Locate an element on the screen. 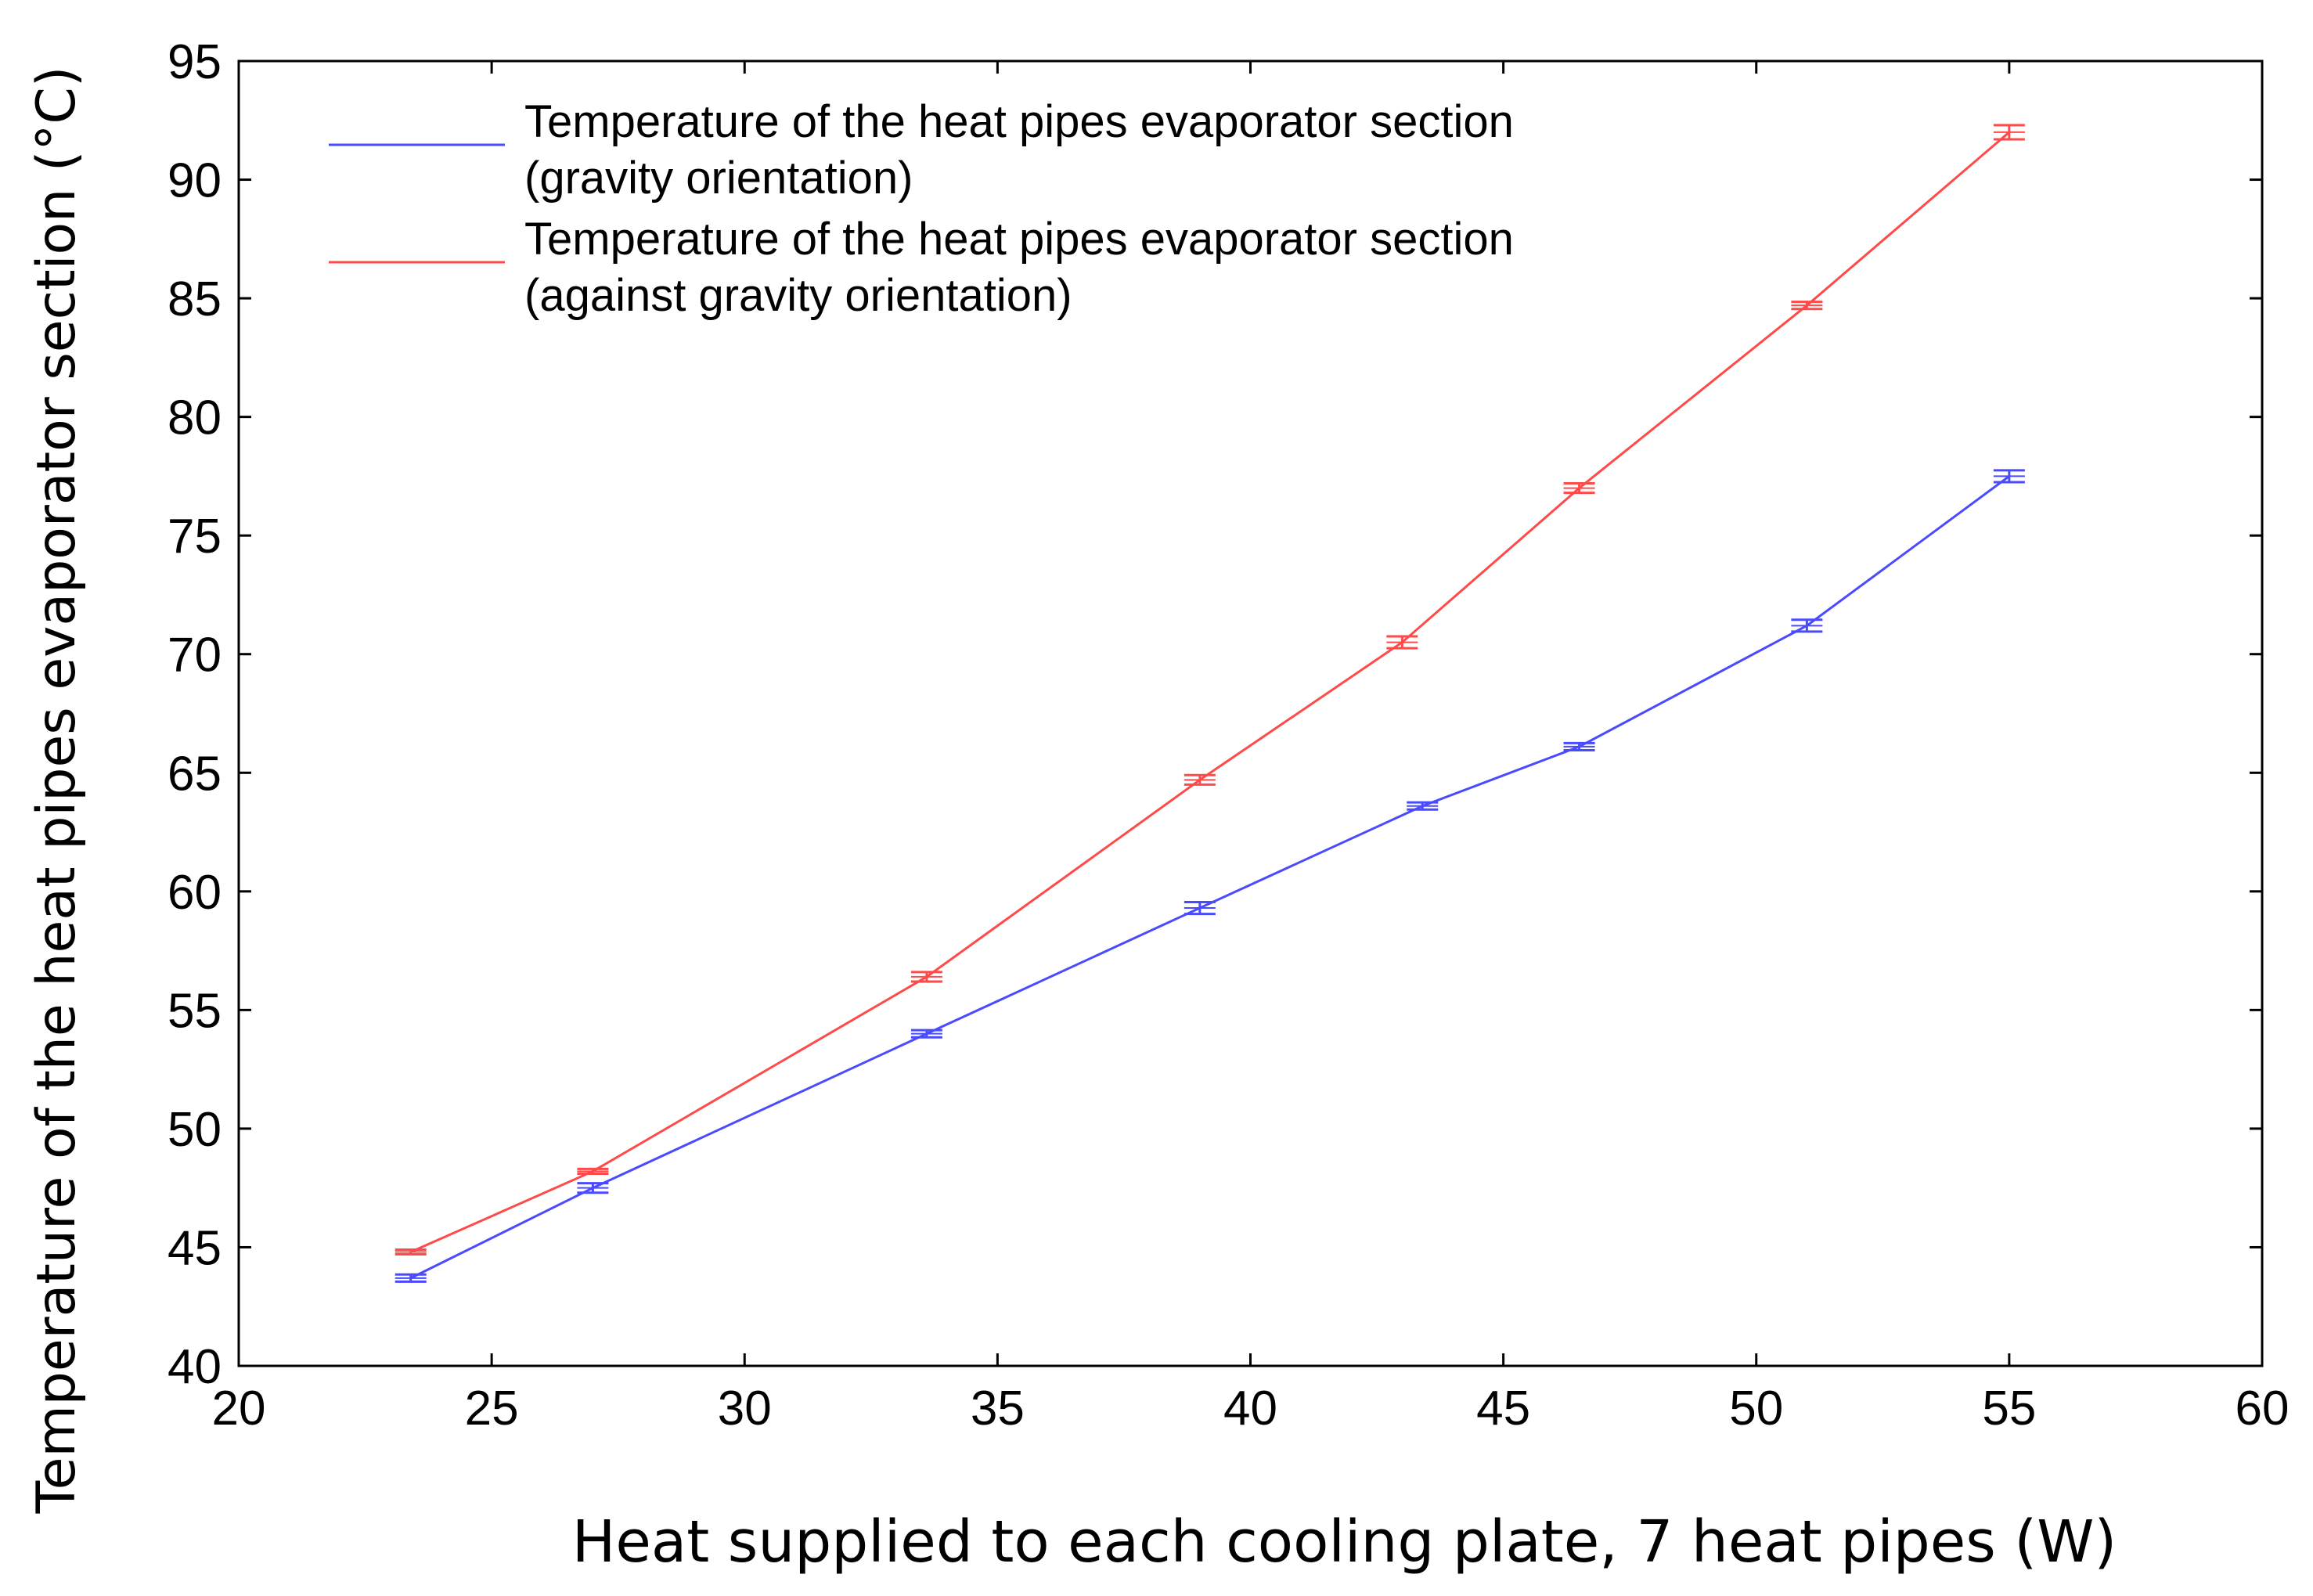 The image size is (2313, 1596). legend-label: (against gravity orientation) is located at coordinates (798, 295).